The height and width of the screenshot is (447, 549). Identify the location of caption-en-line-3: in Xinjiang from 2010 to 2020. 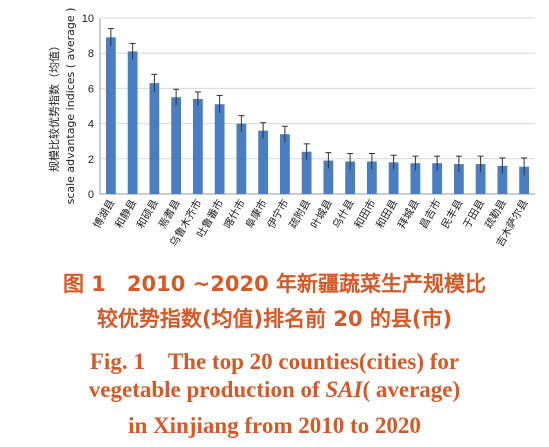
(274, 425).